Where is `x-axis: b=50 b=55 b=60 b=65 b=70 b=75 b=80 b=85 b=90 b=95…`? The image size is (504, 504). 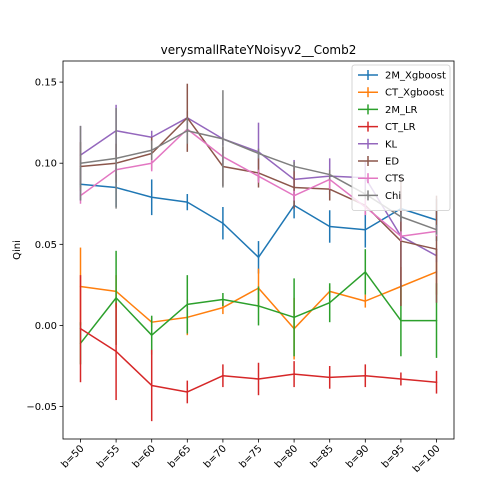 x-axis: b=50 b=55 b=60 b=65 b=70 b=75 b=80 b=85 b=90 b=95… is located at coordinates (251, 457).